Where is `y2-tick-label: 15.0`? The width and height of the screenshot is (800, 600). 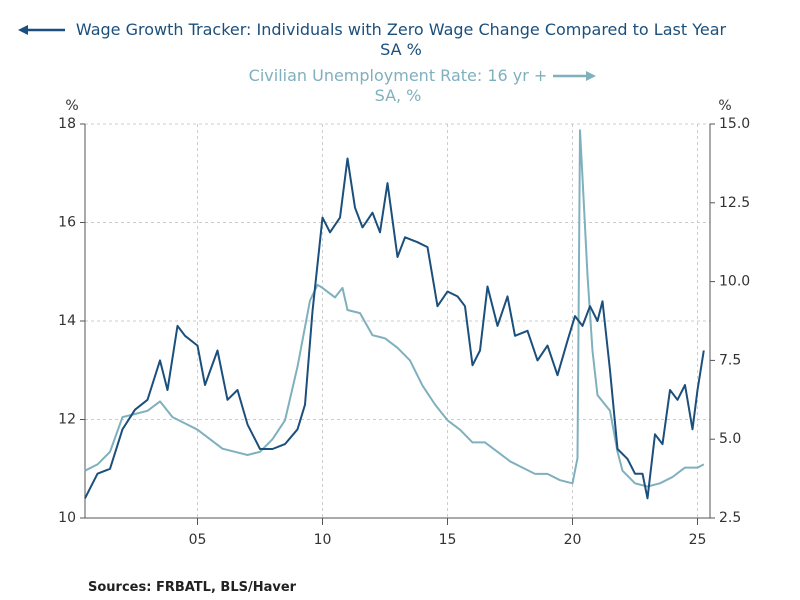 y2-tick-label: 15.0 is located at coordinates (734, 124).